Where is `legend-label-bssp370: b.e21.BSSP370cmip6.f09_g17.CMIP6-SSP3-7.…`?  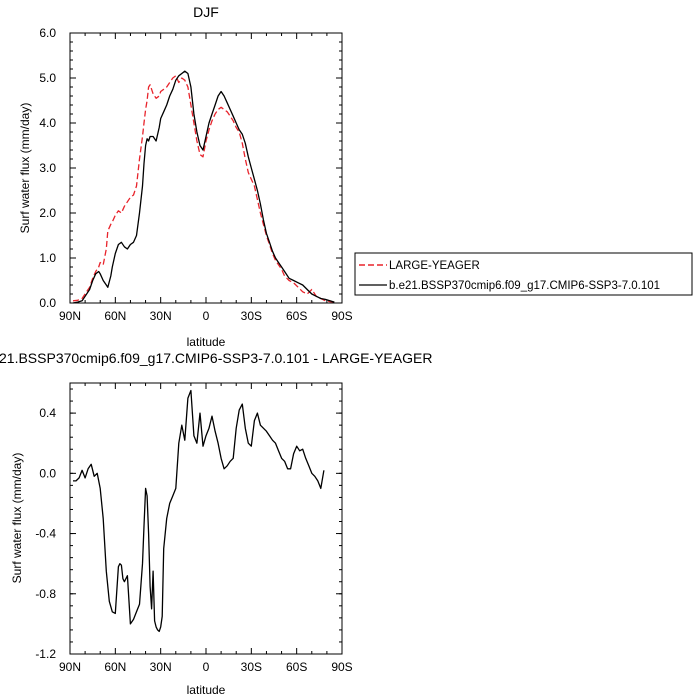 legend-label-bssp370: b.e21.BSSP370cmip6.f09_g17.CMIP6-SSP3-7.… is located at coordinates (524, 286).